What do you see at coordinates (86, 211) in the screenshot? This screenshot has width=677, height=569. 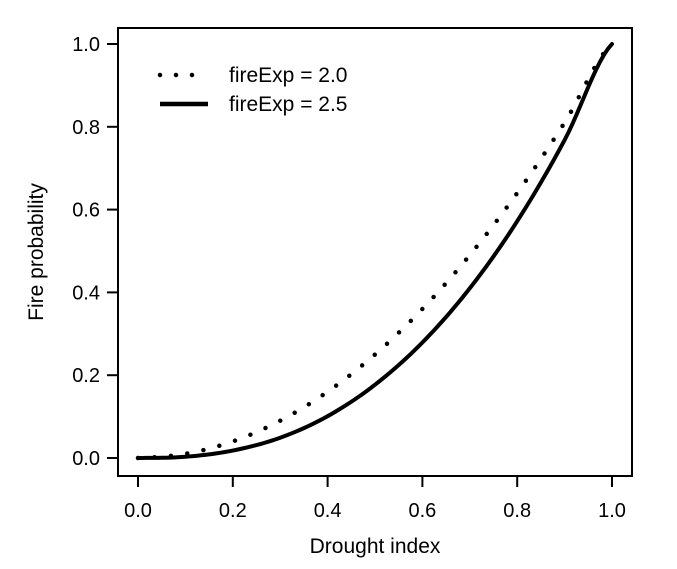 I see `y-tick-label: 0.6` at bounding box center [86, 211].